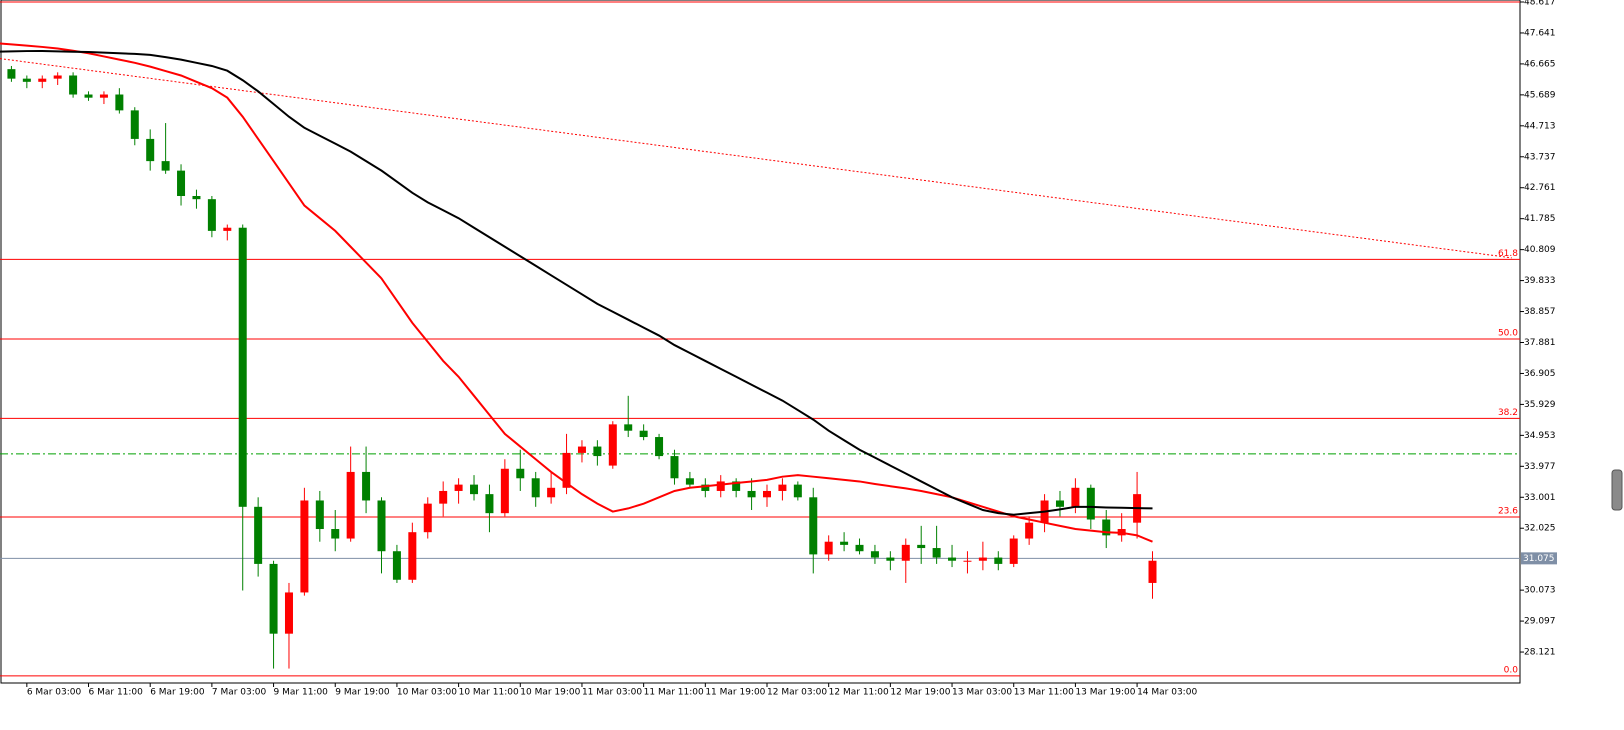  What do you see at coordinates (301, 693) in the screenshot?
I see `x-tick-label: 9 Mar 11:00` at bounding box center [301, 693].